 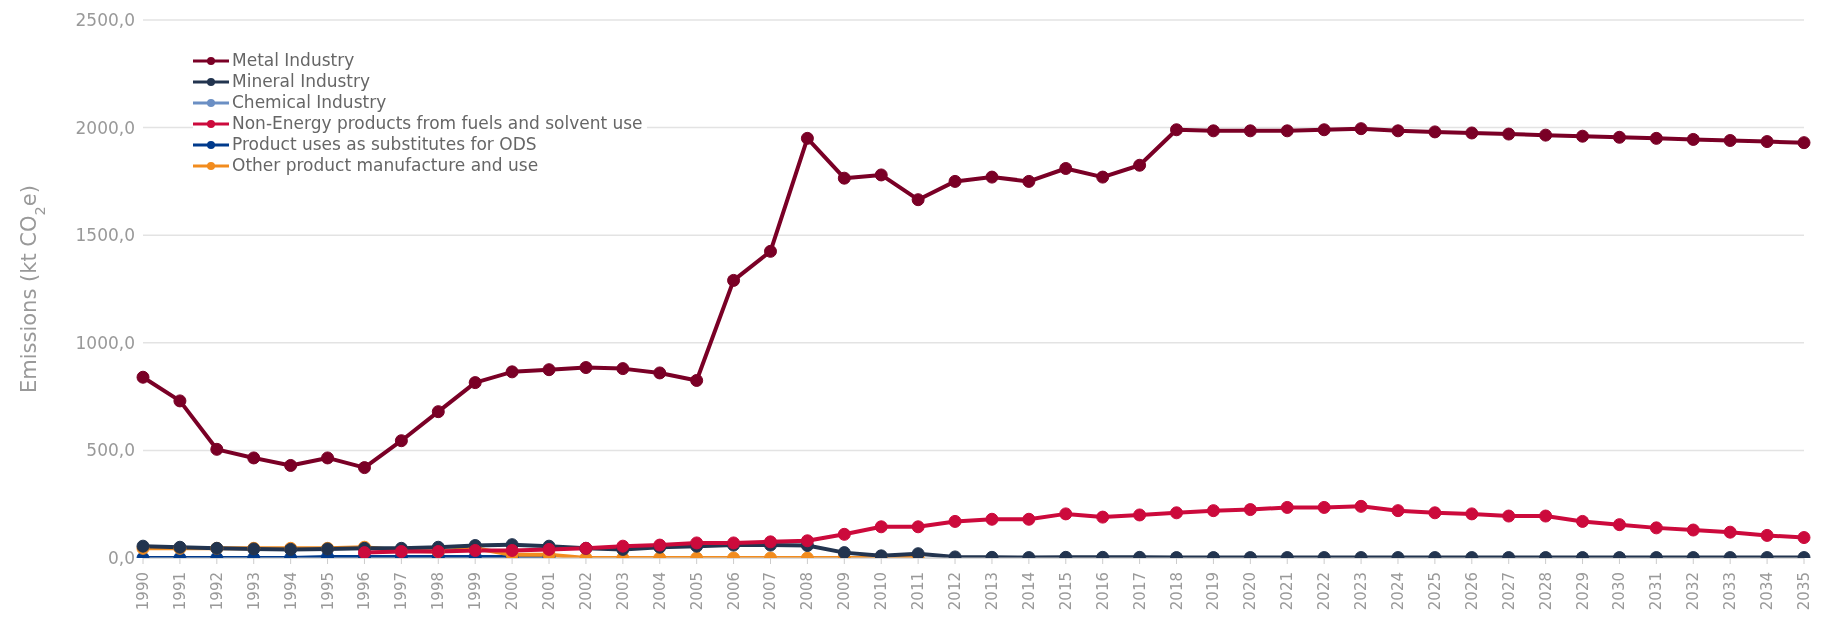 What do you see at coordinates (1471, 591) in the screenshot?
I see `x-tick-label: 2026` at bounding box center [1471, 591].